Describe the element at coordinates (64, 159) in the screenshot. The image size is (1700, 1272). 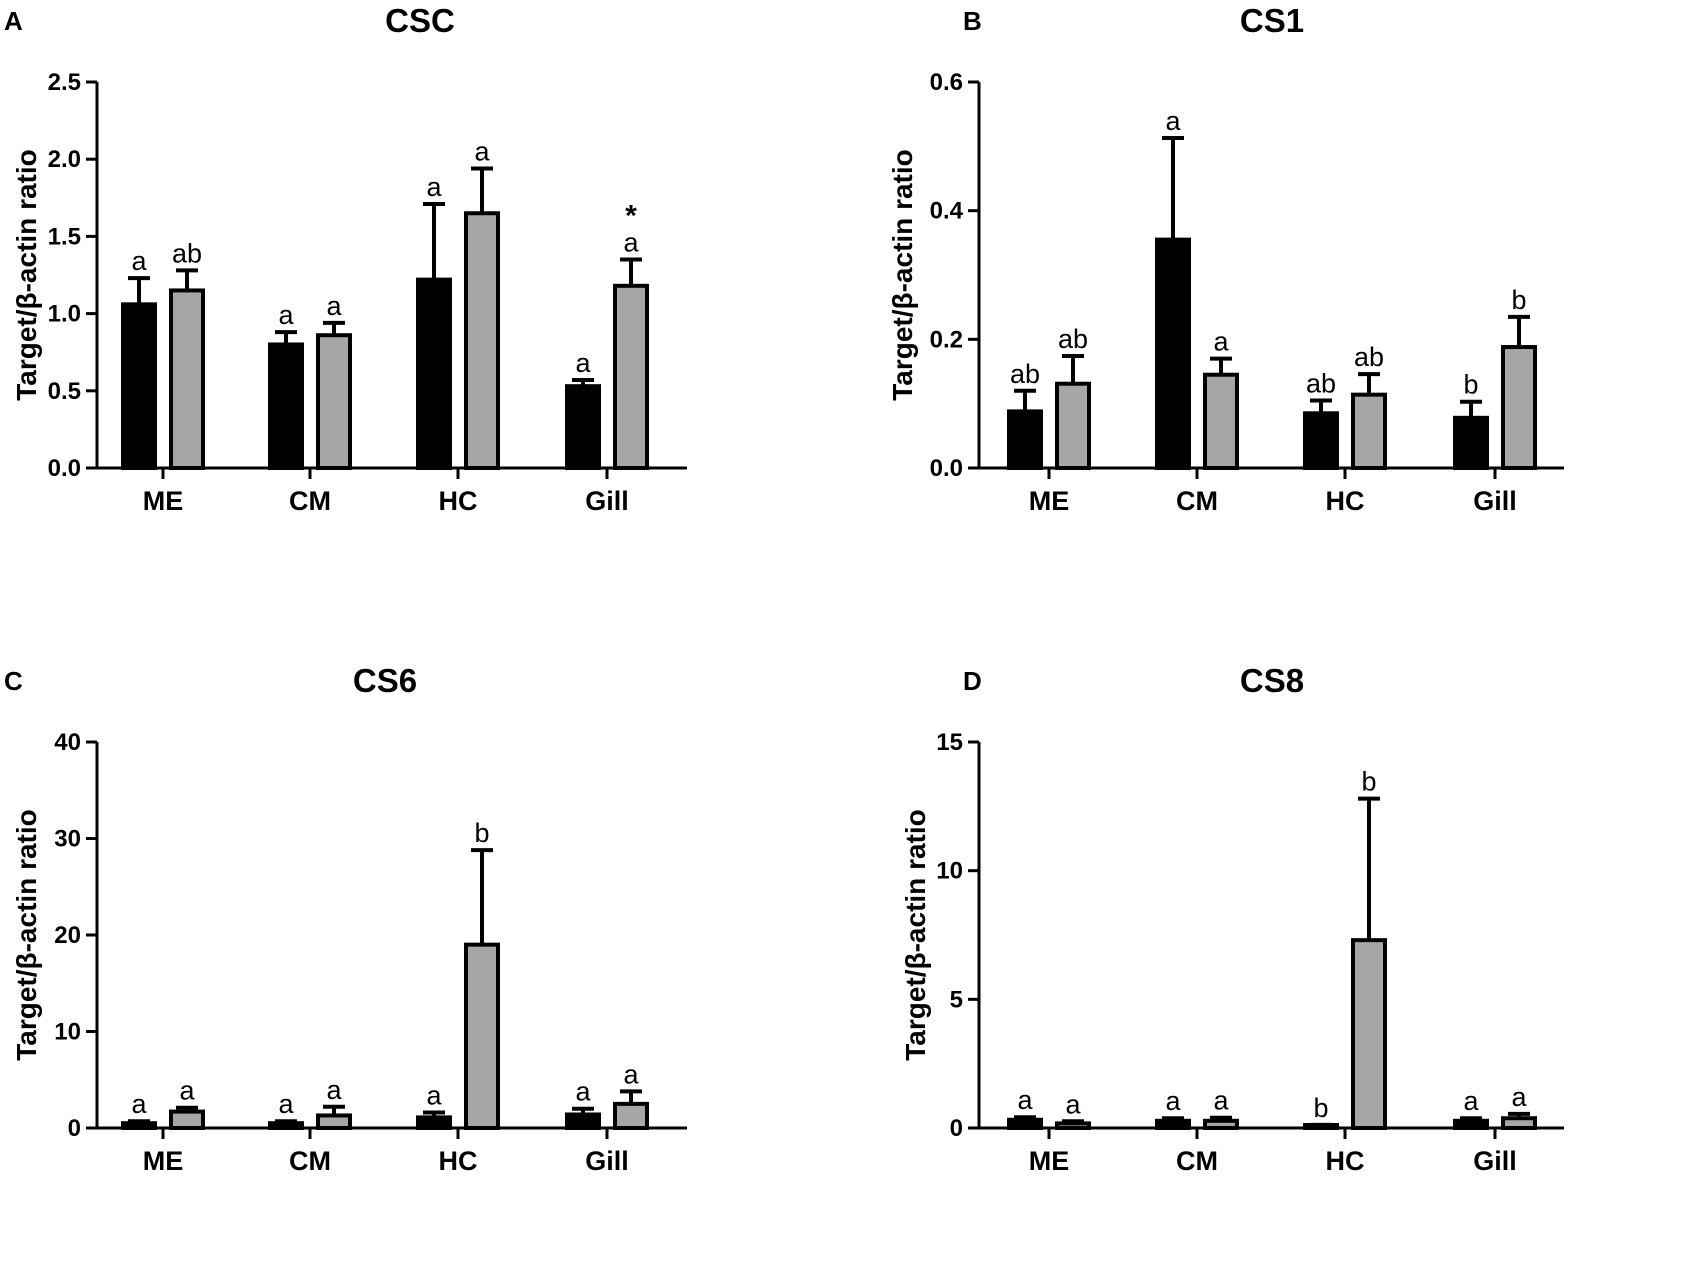
I see `y-tick-label: 2.0` at that location.